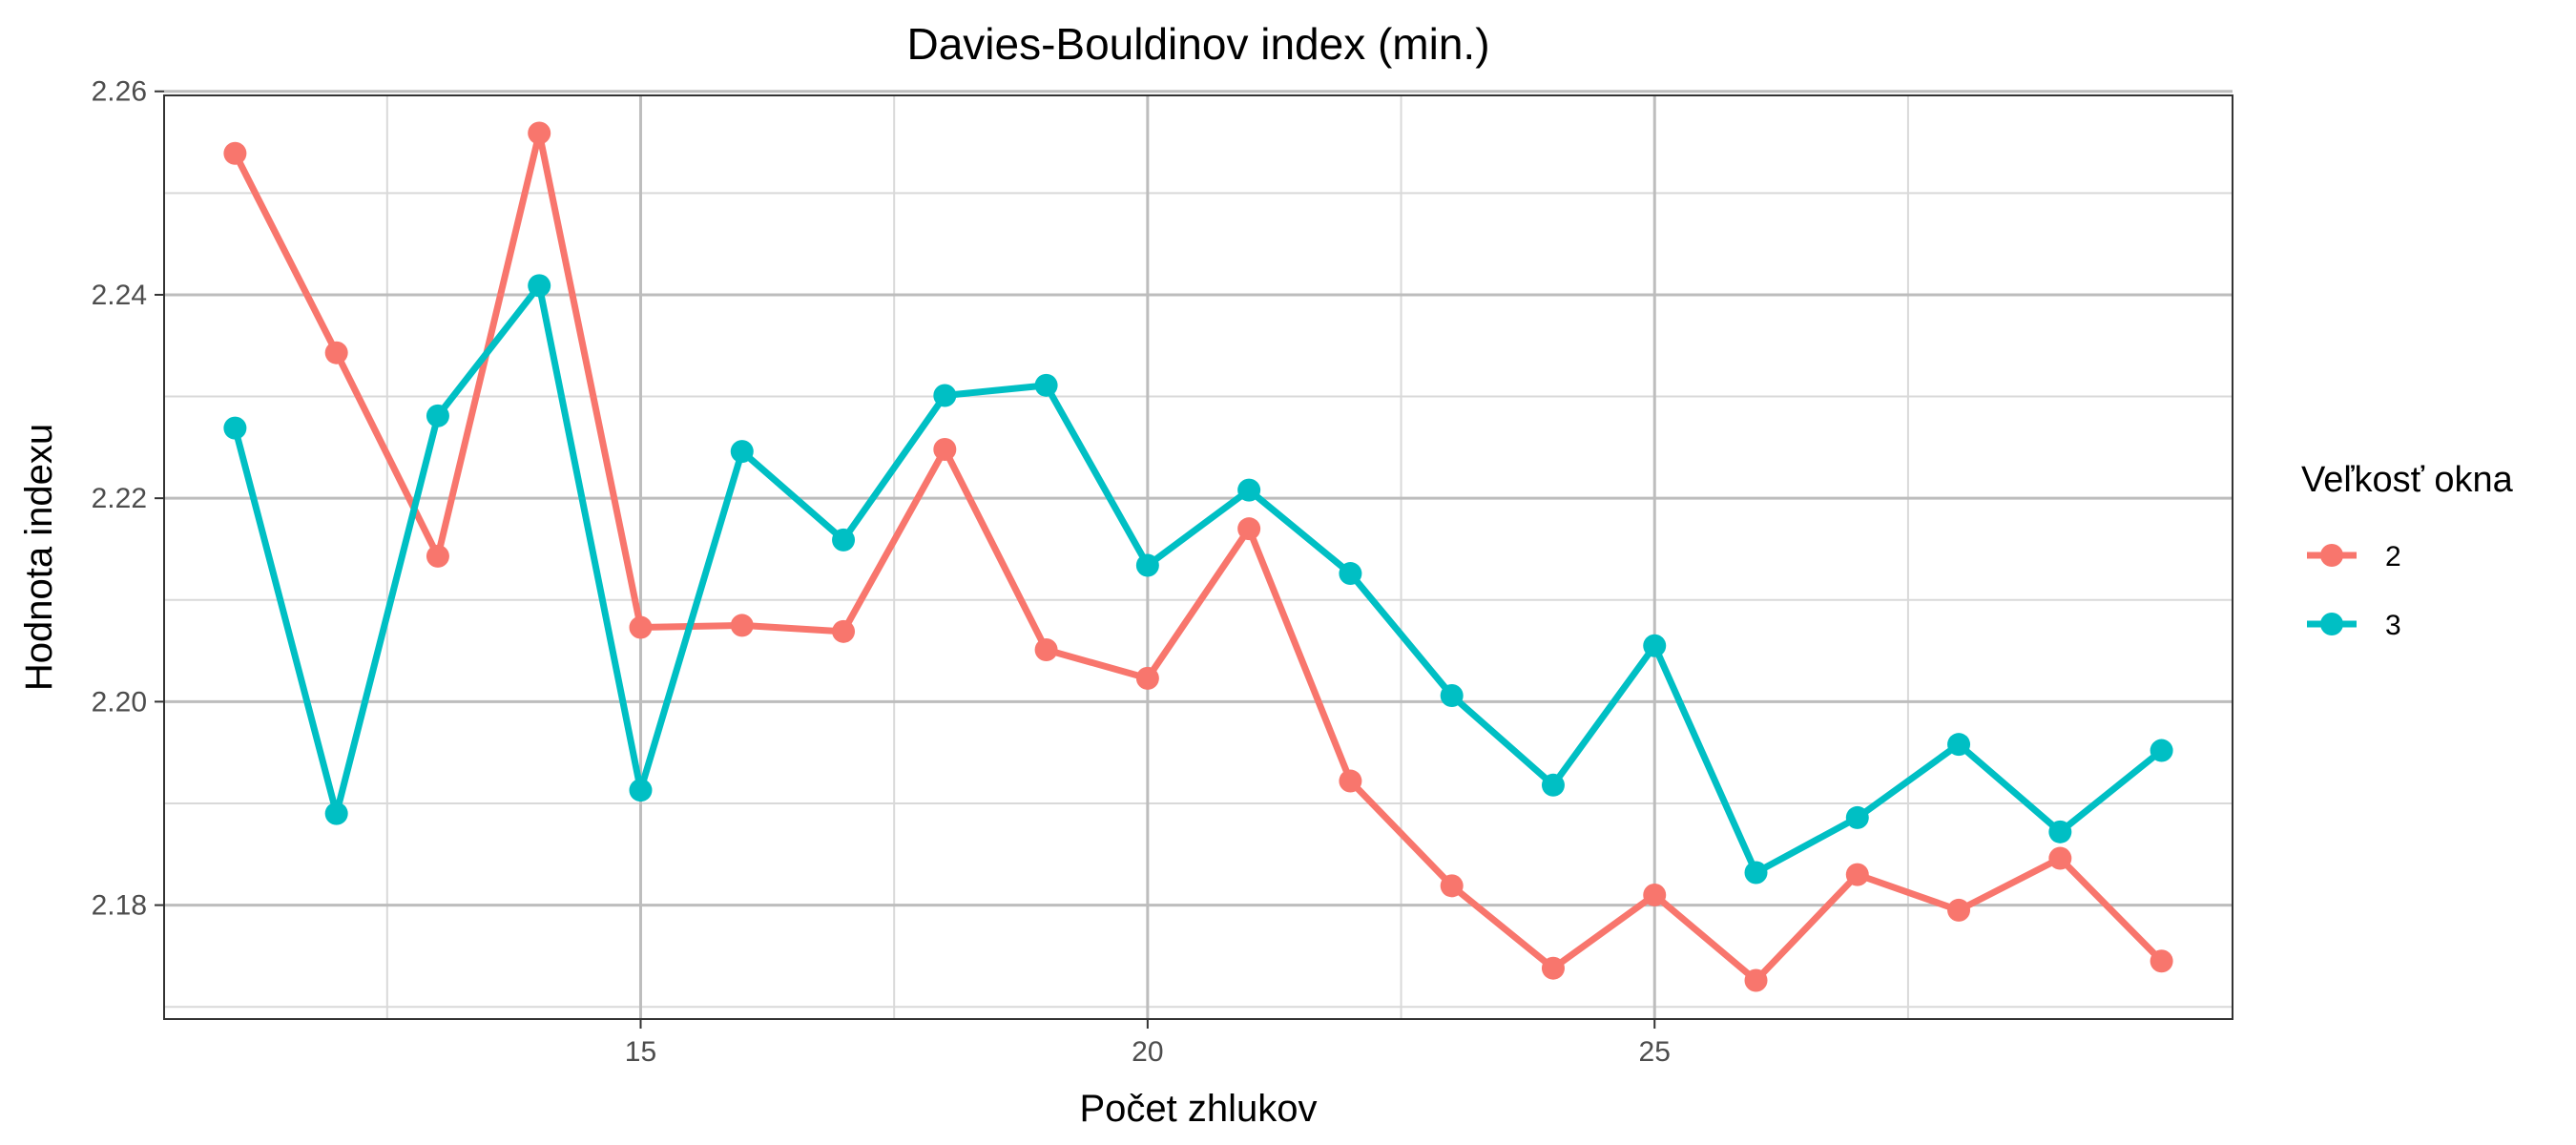 Image resolution: width=2576 pixels, height=1145 pixels. I want to click on y-tick-label: 2.20, so click(119, 702).